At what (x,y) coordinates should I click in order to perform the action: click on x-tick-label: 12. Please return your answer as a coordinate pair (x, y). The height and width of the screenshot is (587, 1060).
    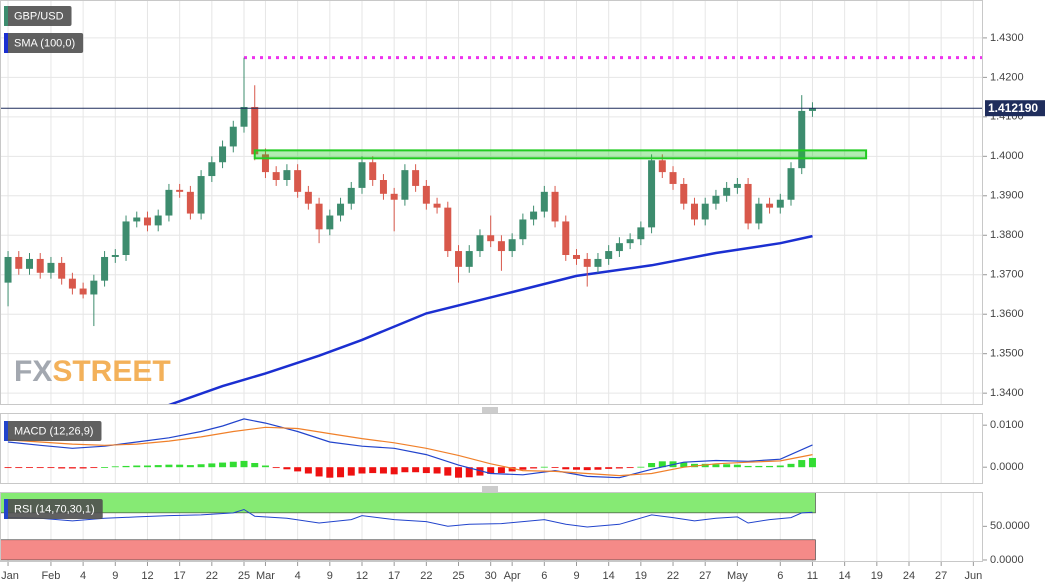
    Looking at the image, I should click on (362, 576).